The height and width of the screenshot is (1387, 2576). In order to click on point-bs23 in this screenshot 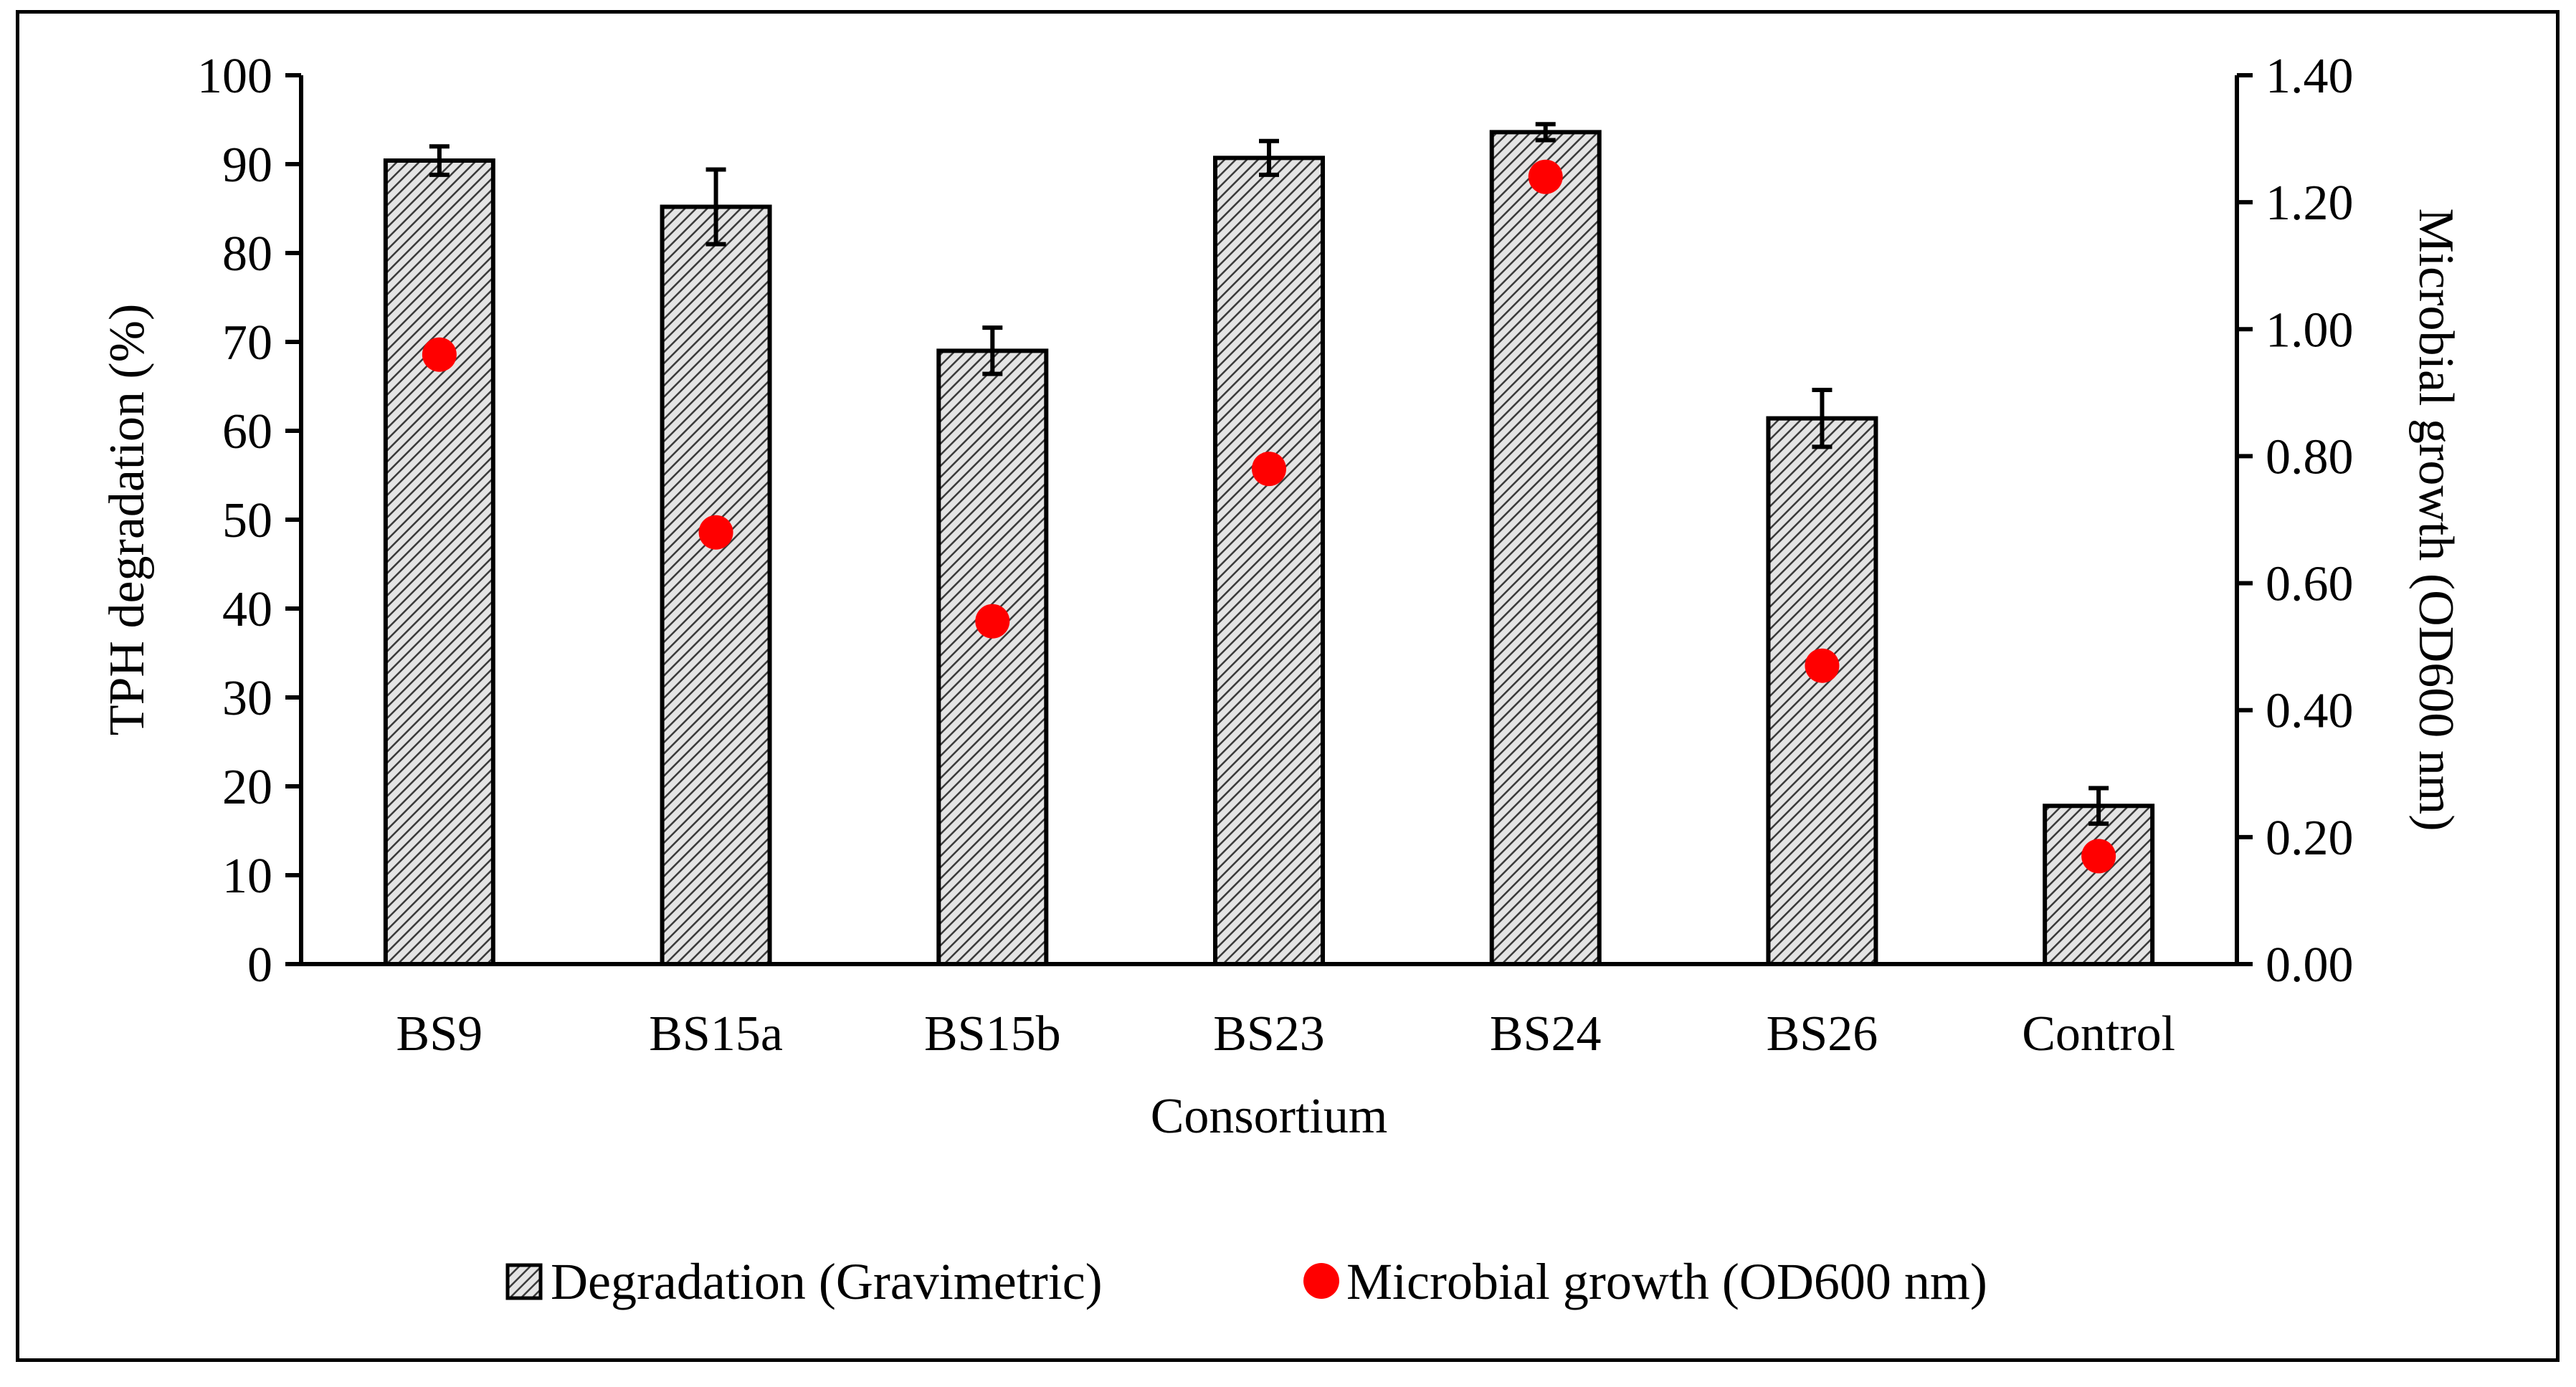, I will do `click(1269, 470)`.